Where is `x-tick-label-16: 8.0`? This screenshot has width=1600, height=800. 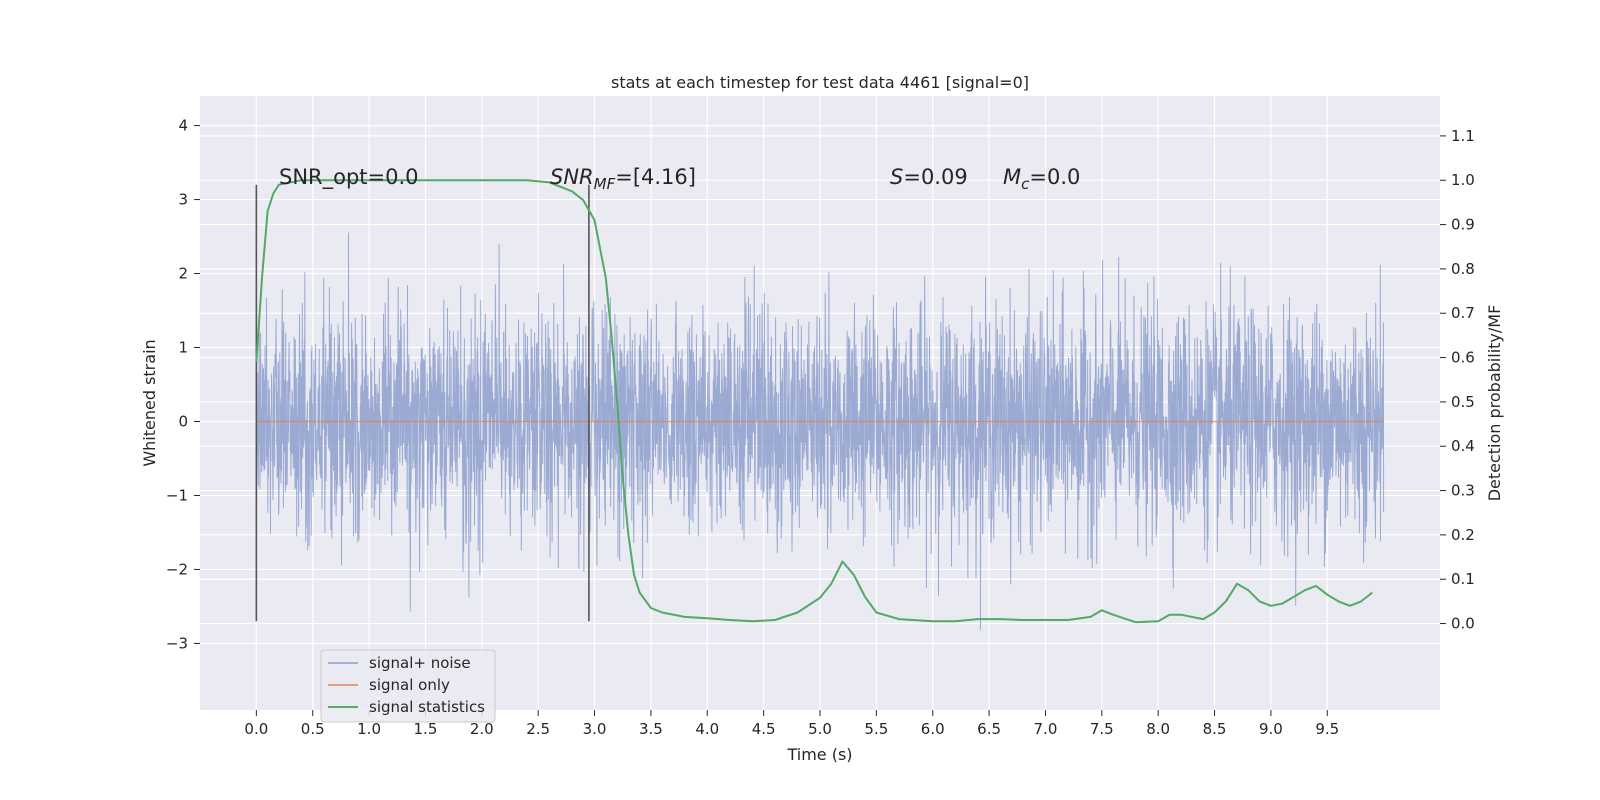
x-tick-label-16: 8.0 is located at coordinates (1158, 729).